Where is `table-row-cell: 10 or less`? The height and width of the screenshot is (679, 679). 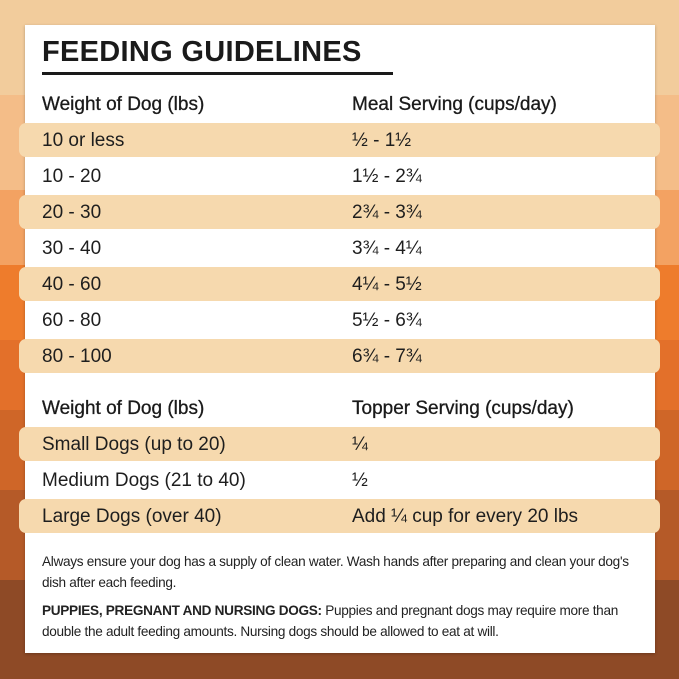
table-row-cell: 10 or less is located at coordinates (83, 140).